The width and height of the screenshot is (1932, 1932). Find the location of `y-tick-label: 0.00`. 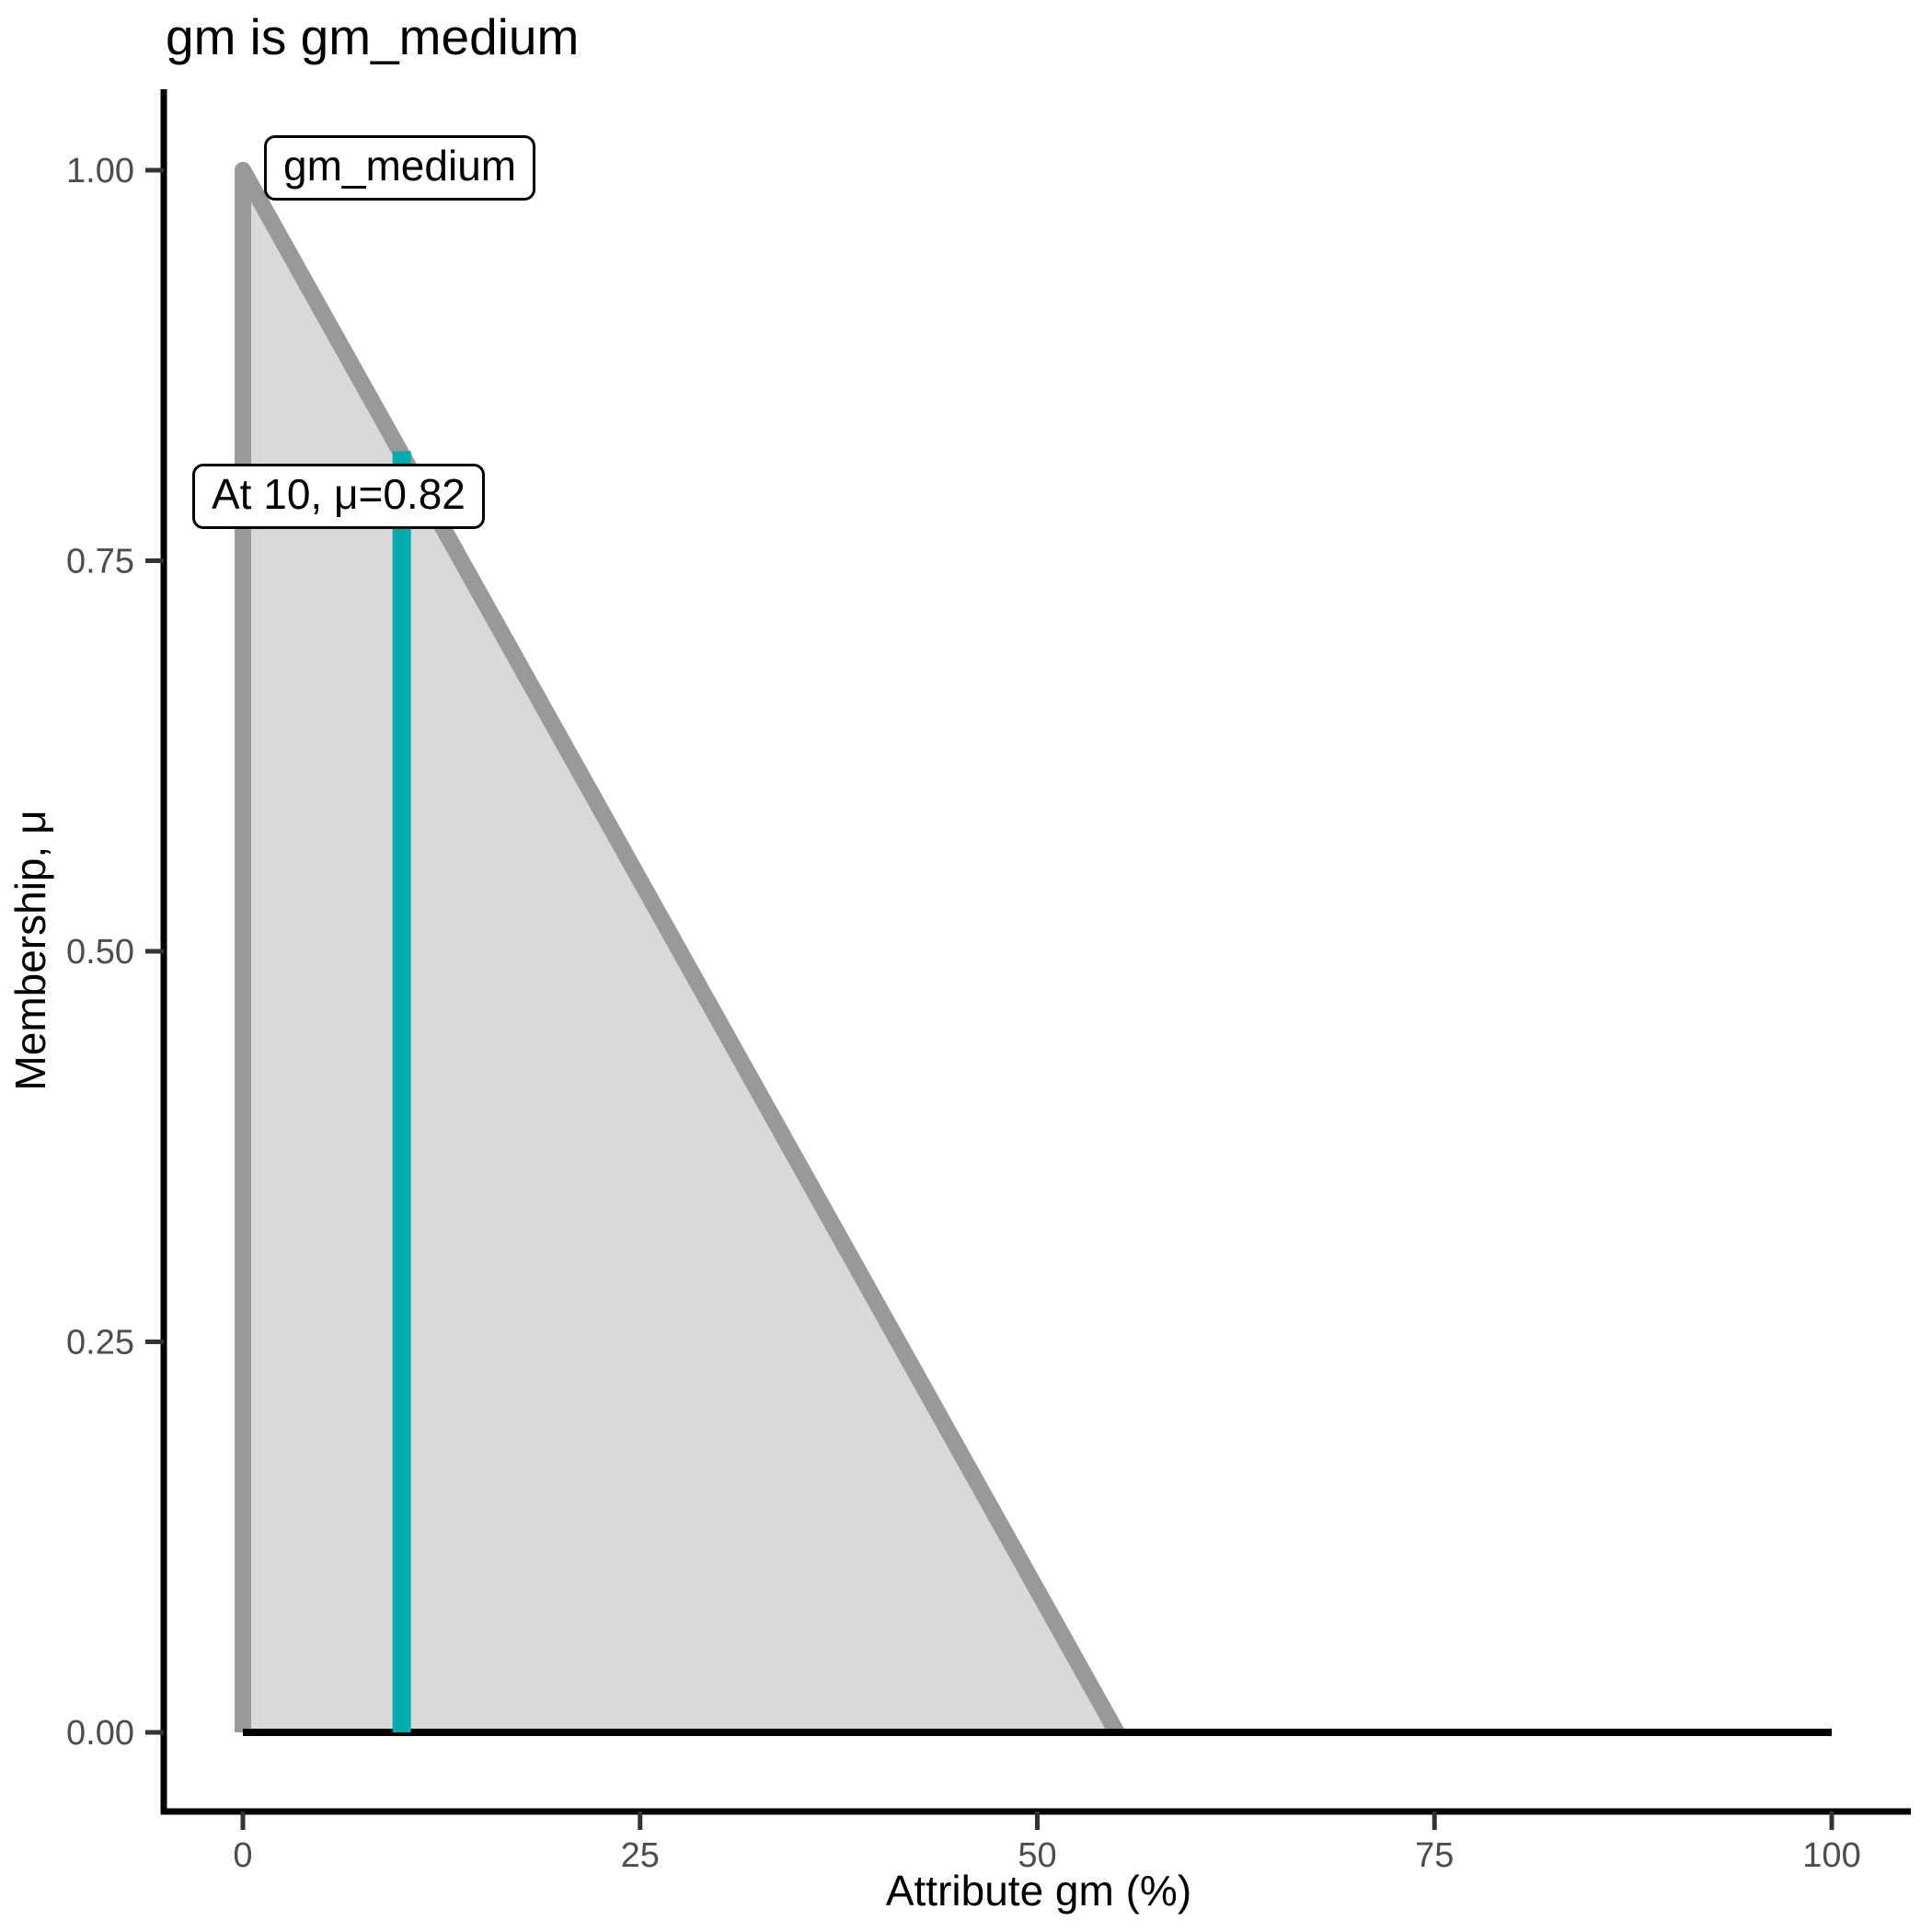

y-tick-label: 0.00 is located at coordinates (100, 1733).